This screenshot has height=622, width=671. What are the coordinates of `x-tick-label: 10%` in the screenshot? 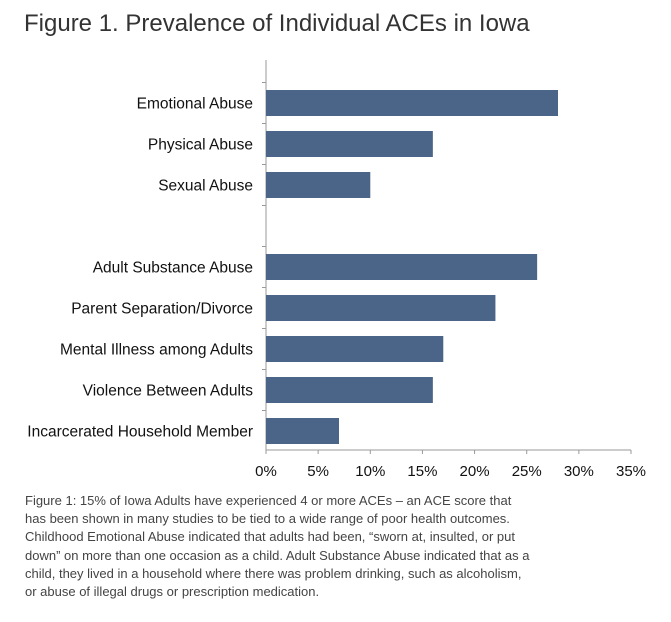 It's located at (370, 471).